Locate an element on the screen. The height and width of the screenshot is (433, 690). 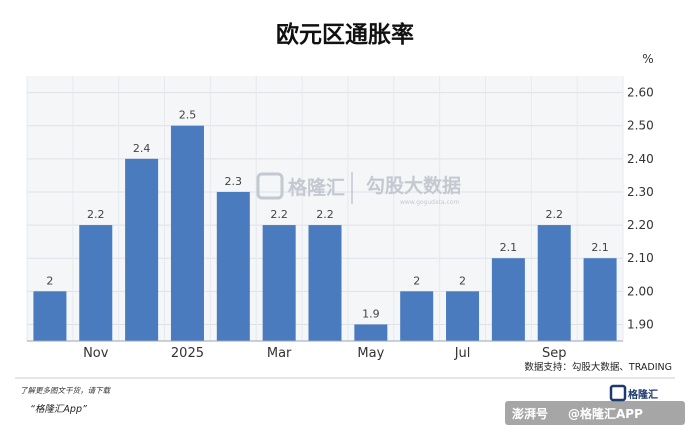
watermark: 格隆汇 勾股大数据 www.gogudata.com is located at coordinates (358, 189).